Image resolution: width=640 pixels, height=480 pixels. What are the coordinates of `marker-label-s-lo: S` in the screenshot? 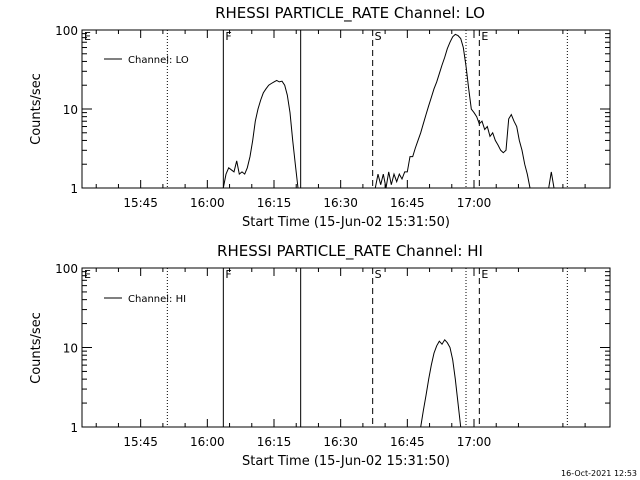 It's located at (378, 36).